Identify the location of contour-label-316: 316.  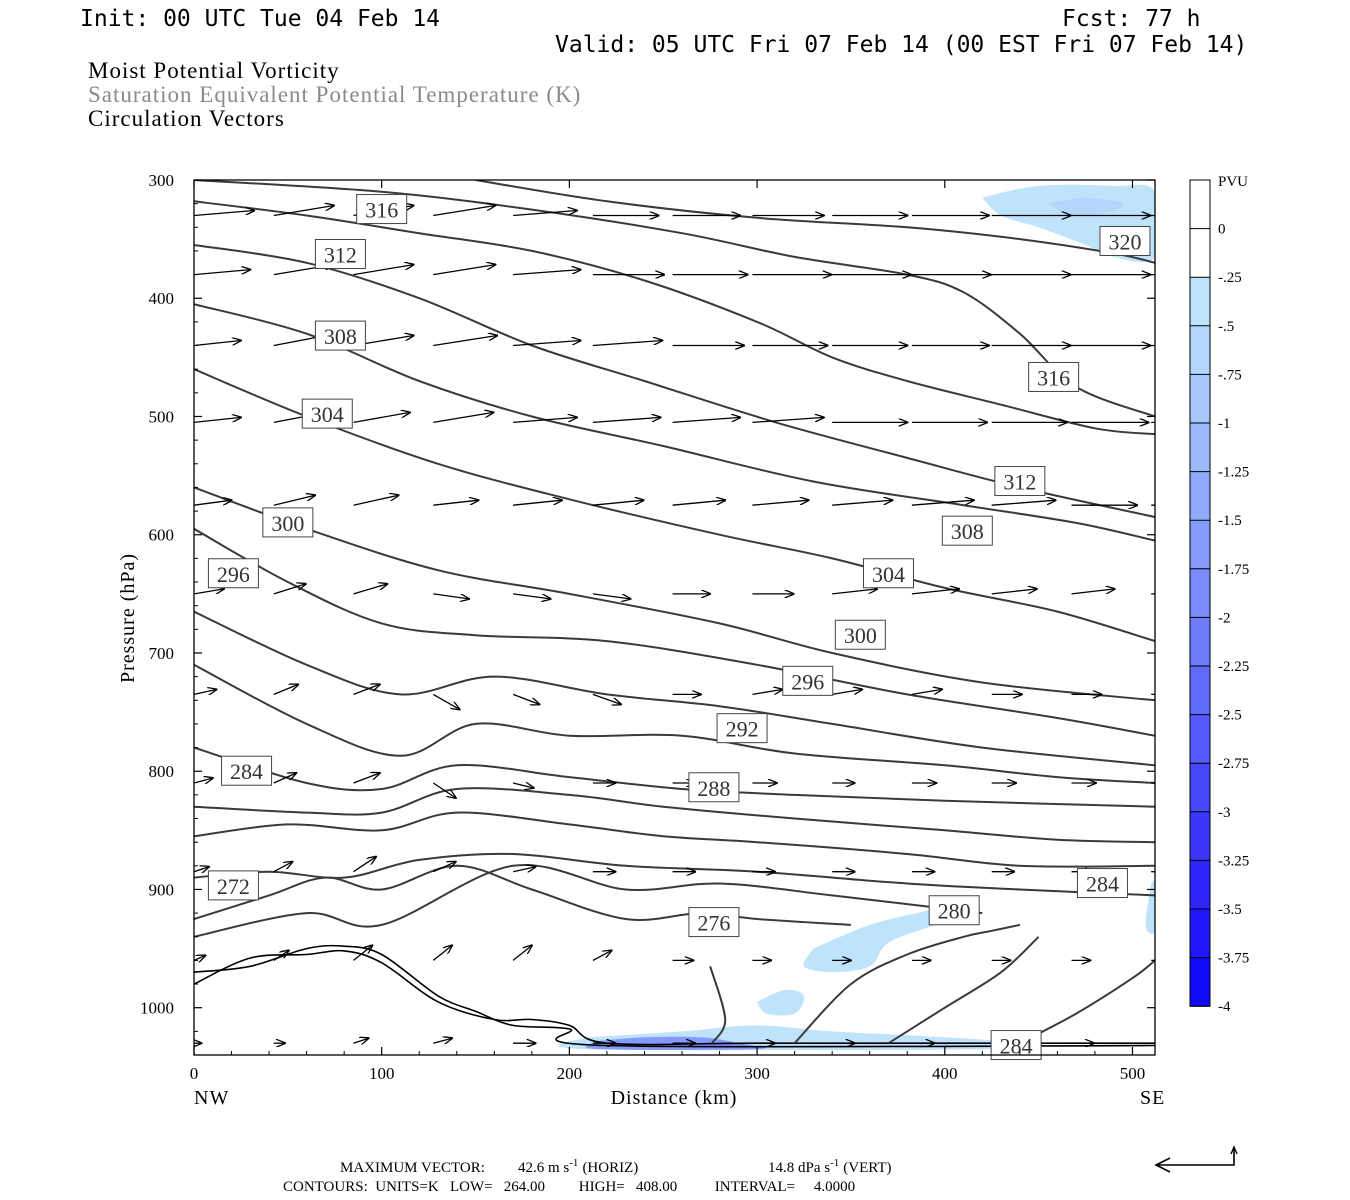
(382, 209).